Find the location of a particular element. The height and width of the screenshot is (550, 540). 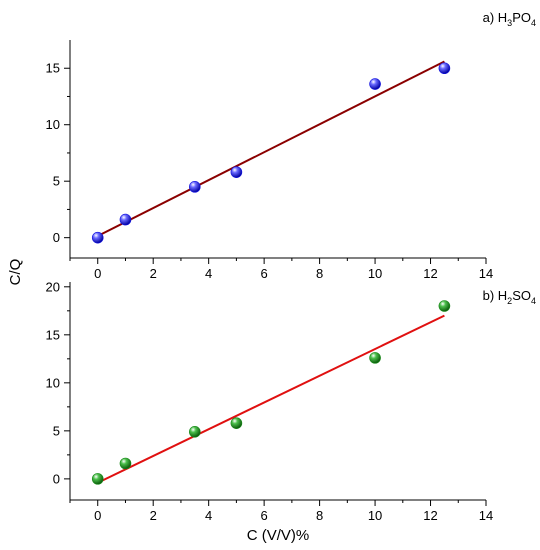

panel-label: b) H2SO4 is located at coordinates (509, 297).